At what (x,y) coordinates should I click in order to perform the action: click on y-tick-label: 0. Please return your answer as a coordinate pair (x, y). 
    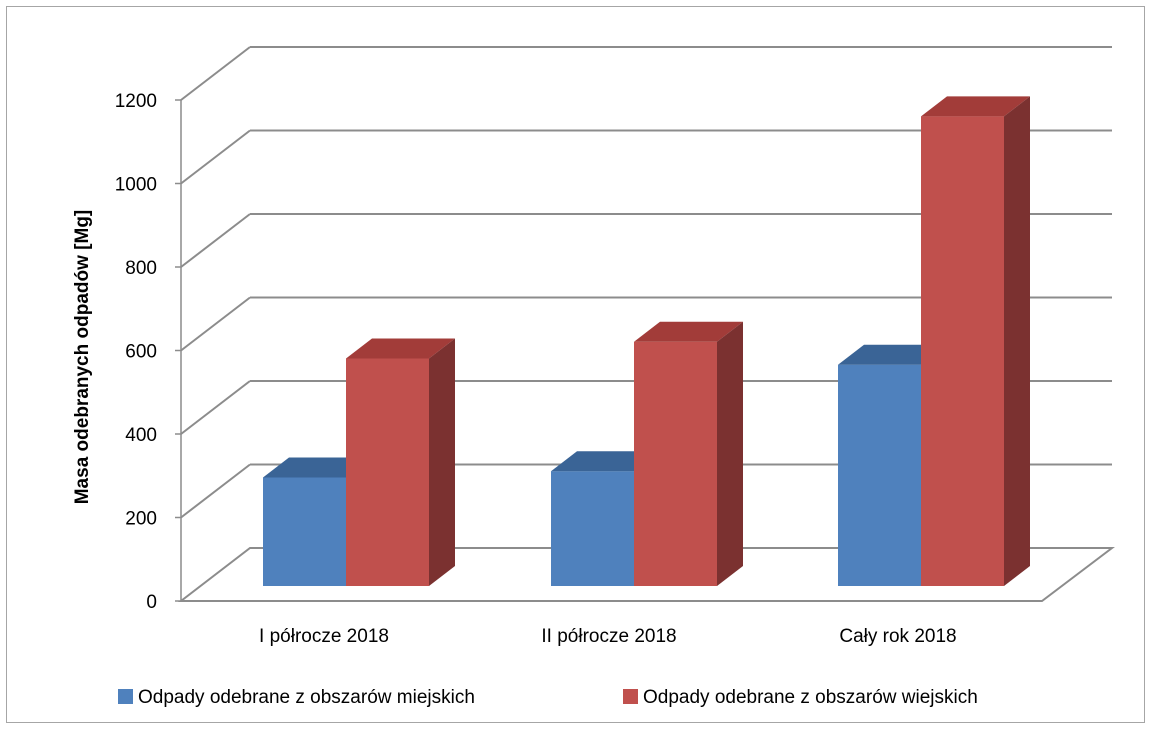
    Looking at the image, I should click on (151, 602).